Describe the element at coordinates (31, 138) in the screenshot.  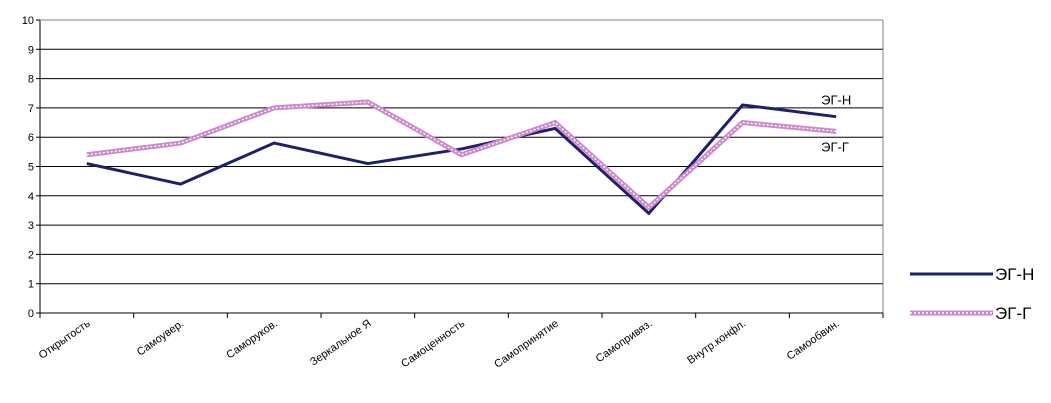
I see `y-tick-label: 6` at that location.